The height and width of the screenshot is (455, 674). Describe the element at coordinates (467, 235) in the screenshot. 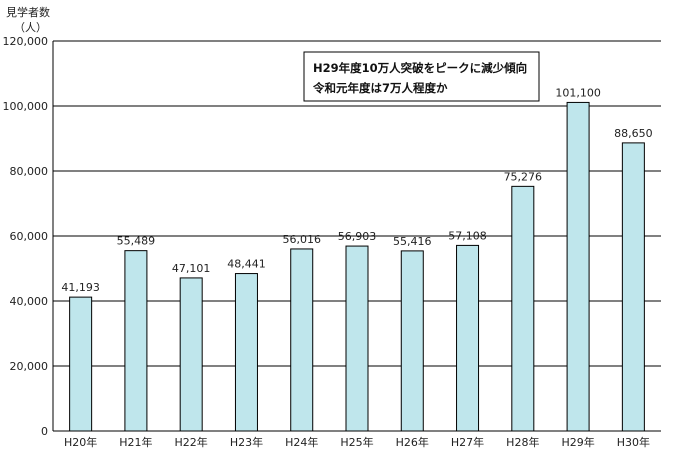

I see `data-label: 57,108` at that location.